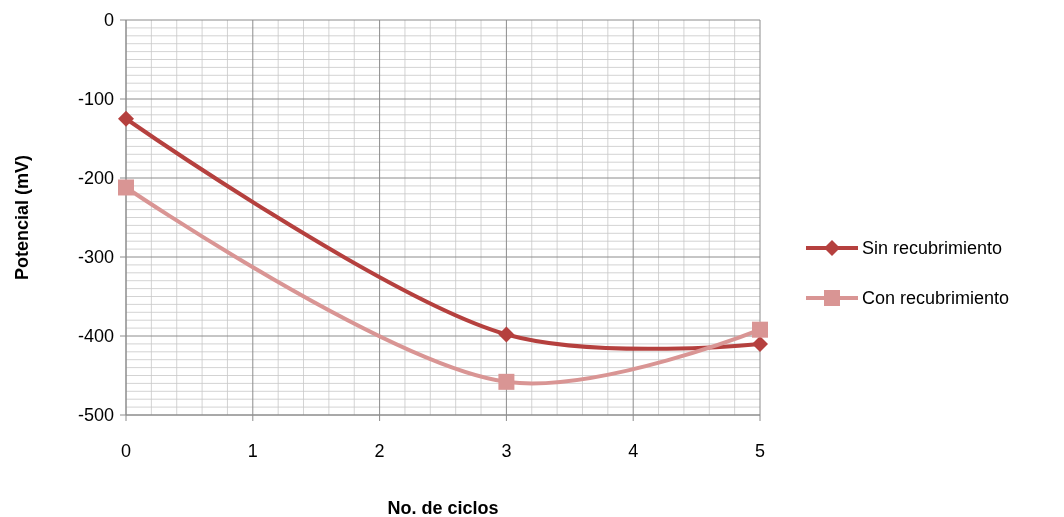 Image resolution: width=1064 pixels, height=517 pixels. Describe the element at coordinates (95, 99) in the screenshot. I see `y-tick-label: -100` at that location.